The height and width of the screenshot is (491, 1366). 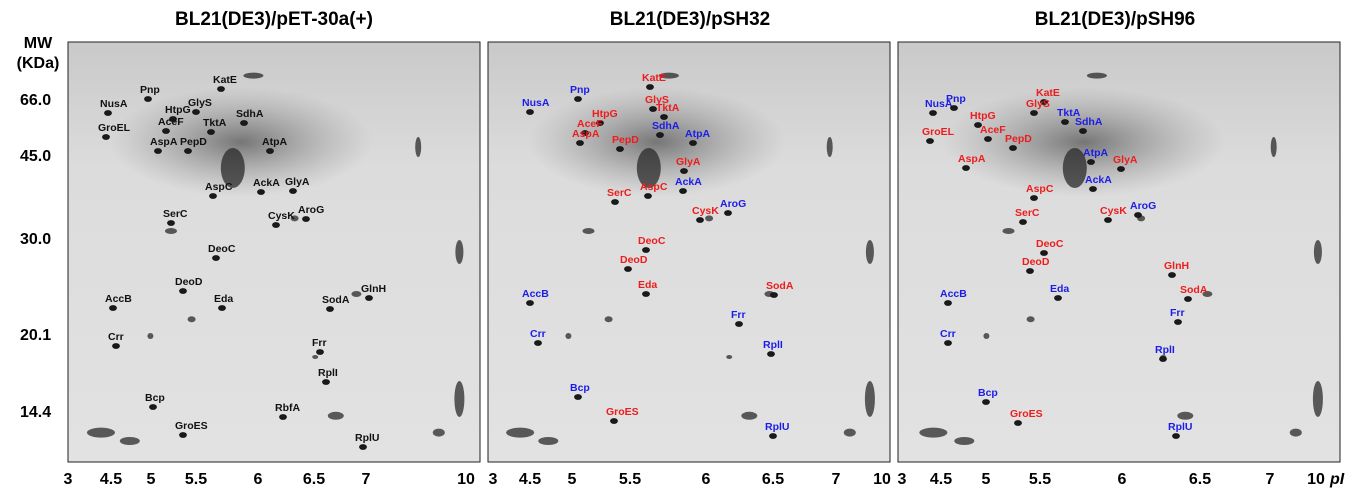 I want to click on mw-label: 66.0, so click(x=35, y=100).